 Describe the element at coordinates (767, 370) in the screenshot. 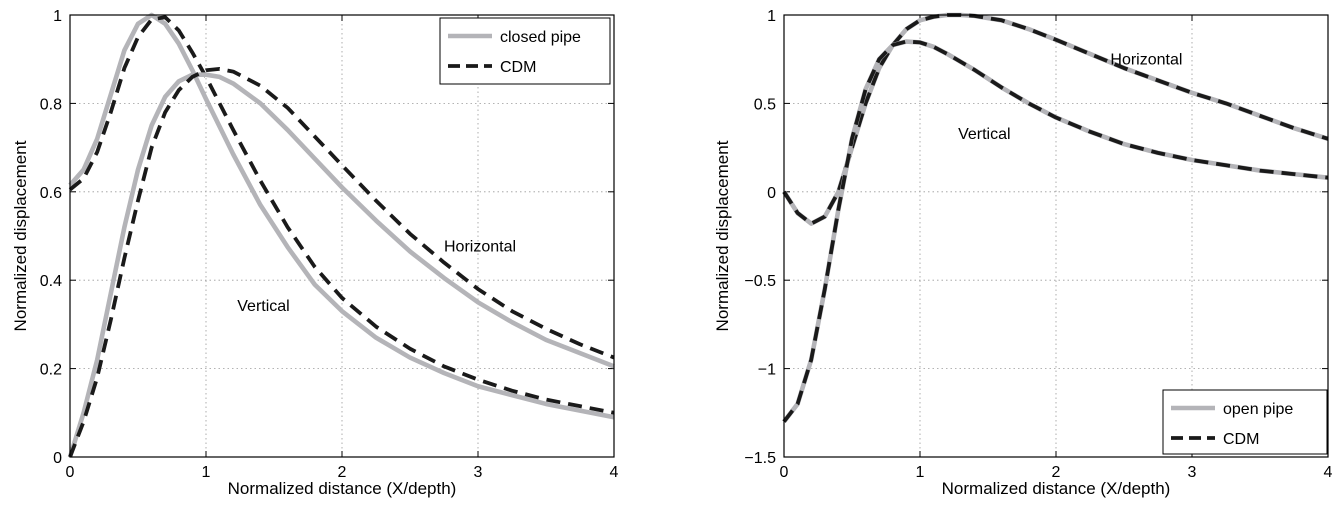

I see `y-tick-label: −1` at that location.